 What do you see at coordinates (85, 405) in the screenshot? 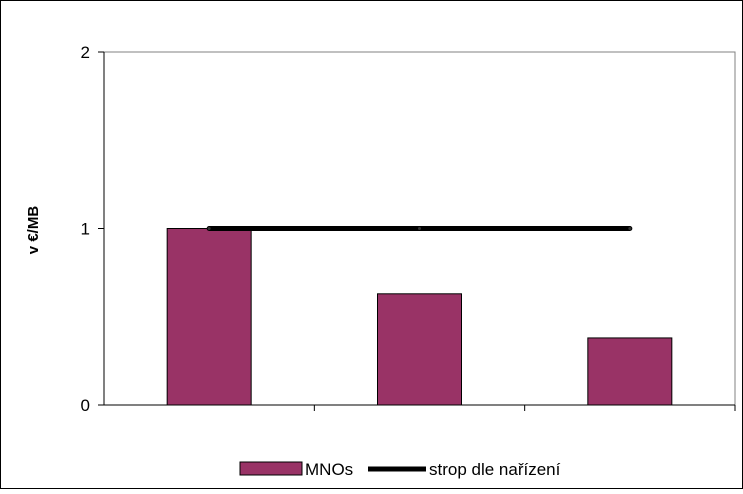
I see `y-tick-label: 0` at bounding box center [85, 405].